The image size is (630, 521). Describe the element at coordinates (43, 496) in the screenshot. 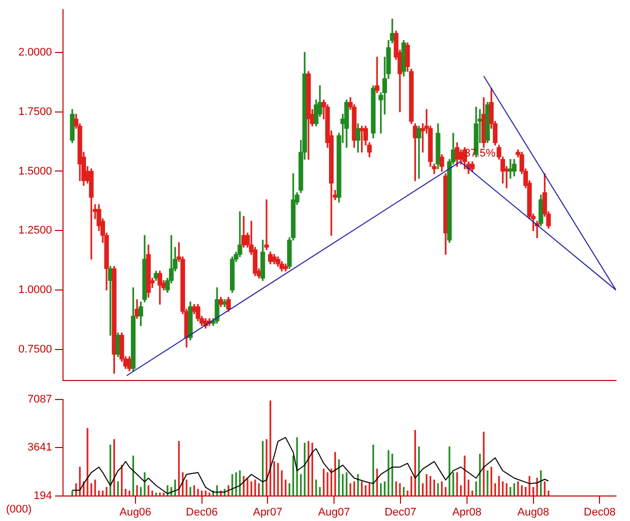

I see `y-tick-label: 194` at that location.